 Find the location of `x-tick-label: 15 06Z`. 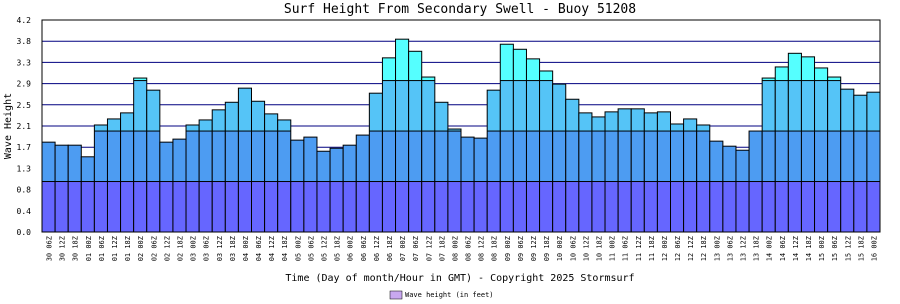

x-tick-label: 15 06Z is located at coordinates (835, 248).